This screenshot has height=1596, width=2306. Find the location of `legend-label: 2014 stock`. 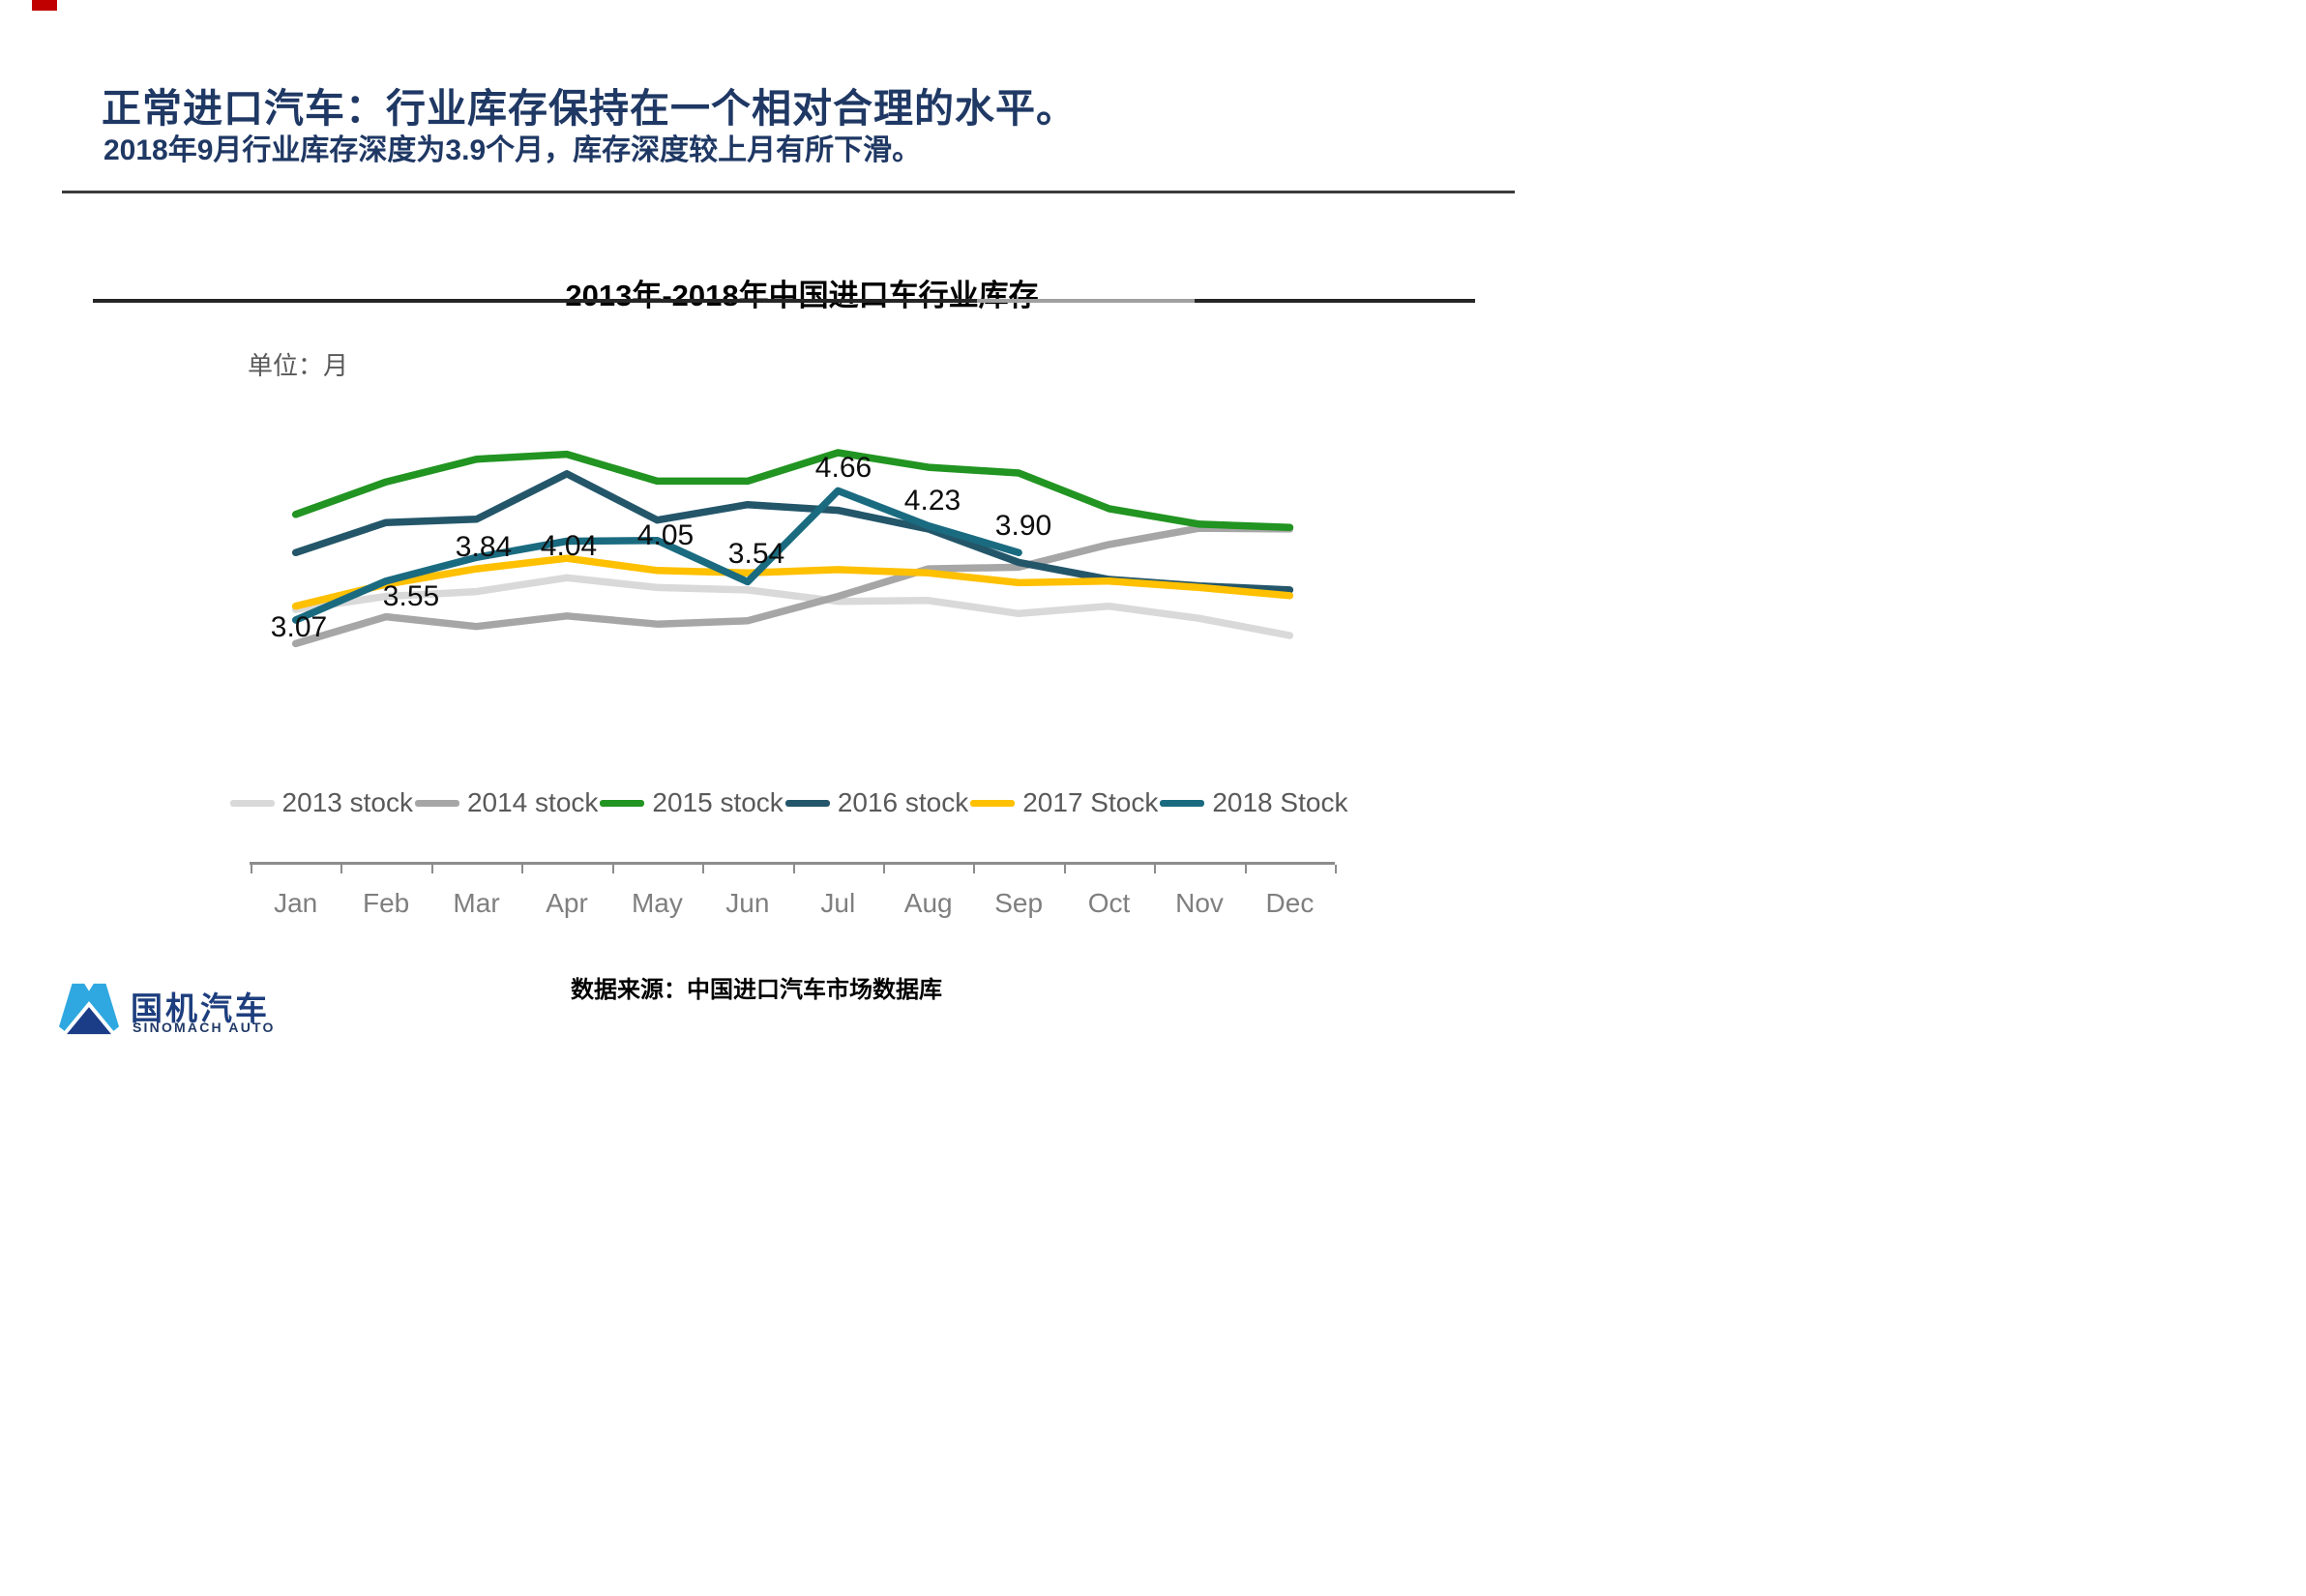

legend-label: 2014 stock is located at coordinates (532, 802).